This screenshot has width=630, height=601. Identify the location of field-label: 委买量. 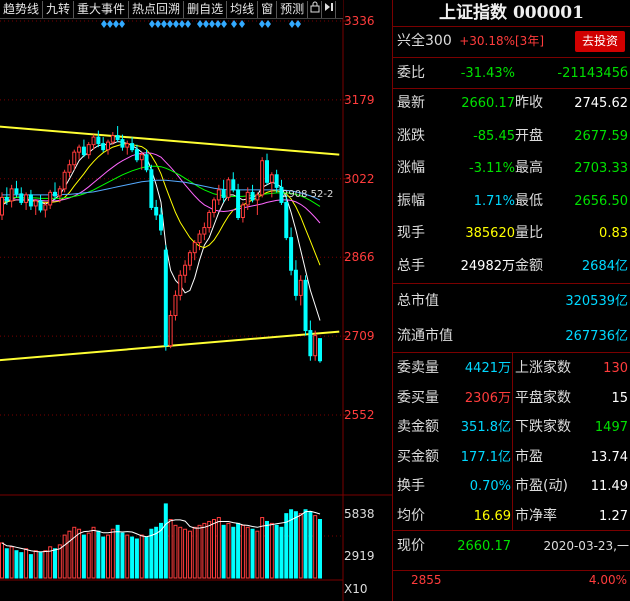
(418, 397).